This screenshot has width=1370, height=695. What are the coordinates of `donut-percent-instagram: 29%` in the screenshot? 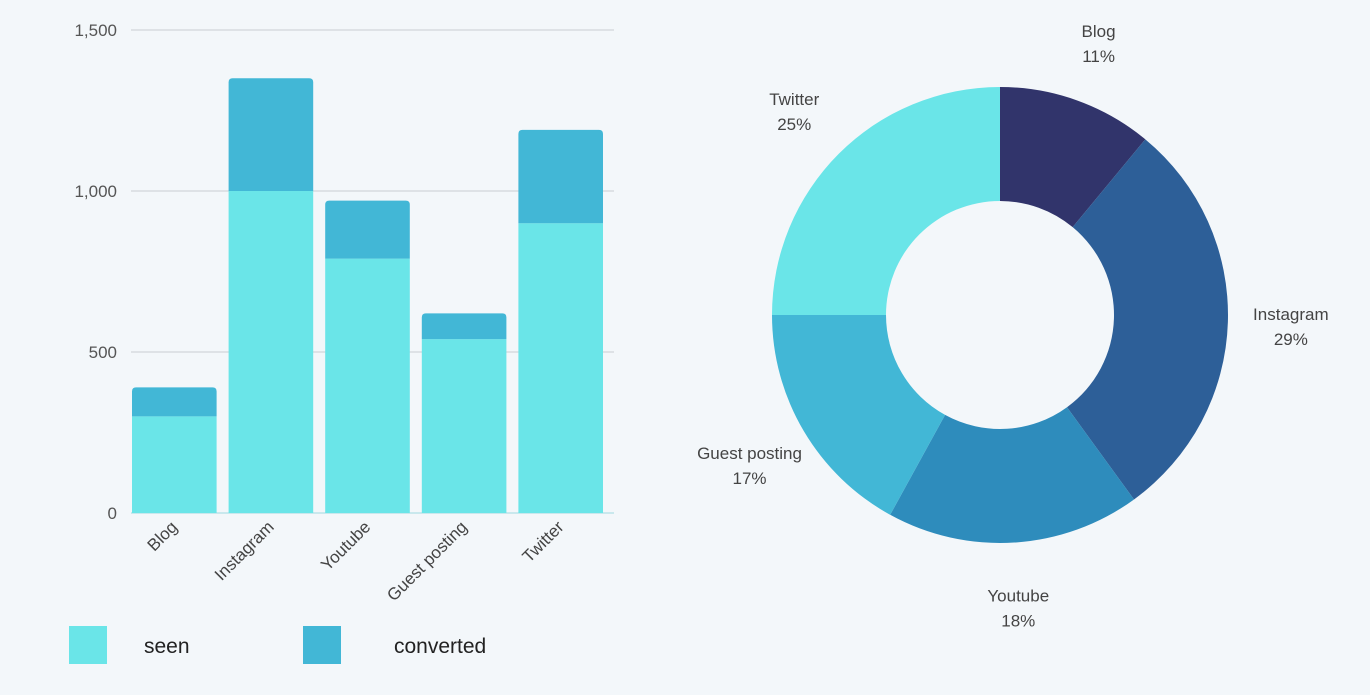 It's located at (1291, 339).